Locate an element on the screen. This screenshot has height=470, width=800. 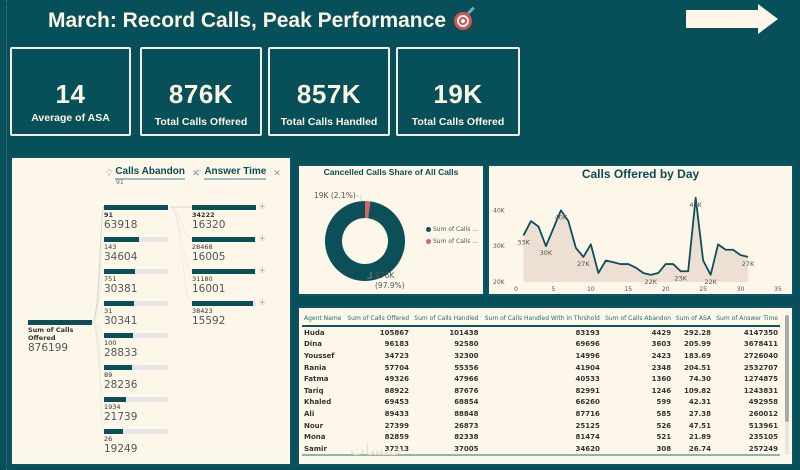
kpi-card-total-calls-handled: 857K Total Calls Handled is located at coordinates (329, 91).